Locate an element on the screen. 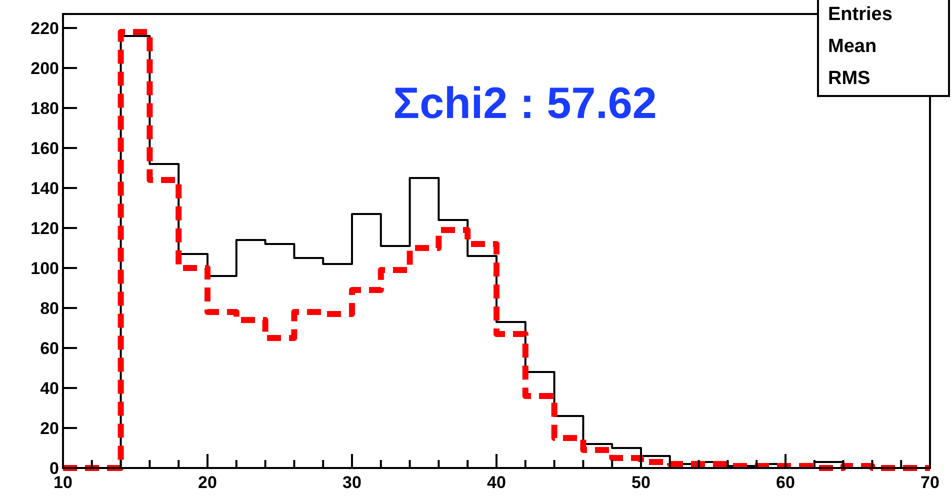  annotation: Σchi2 : 57.62 is located at coordinates (525, 103).